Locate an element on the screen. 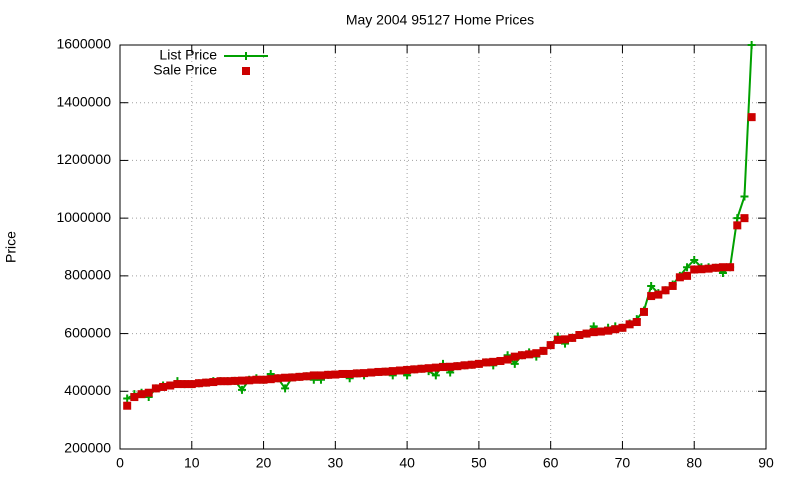 The width and height of the screenshot is (800, 480). x-tick-label: 40 is located at coordinates (407, 463).